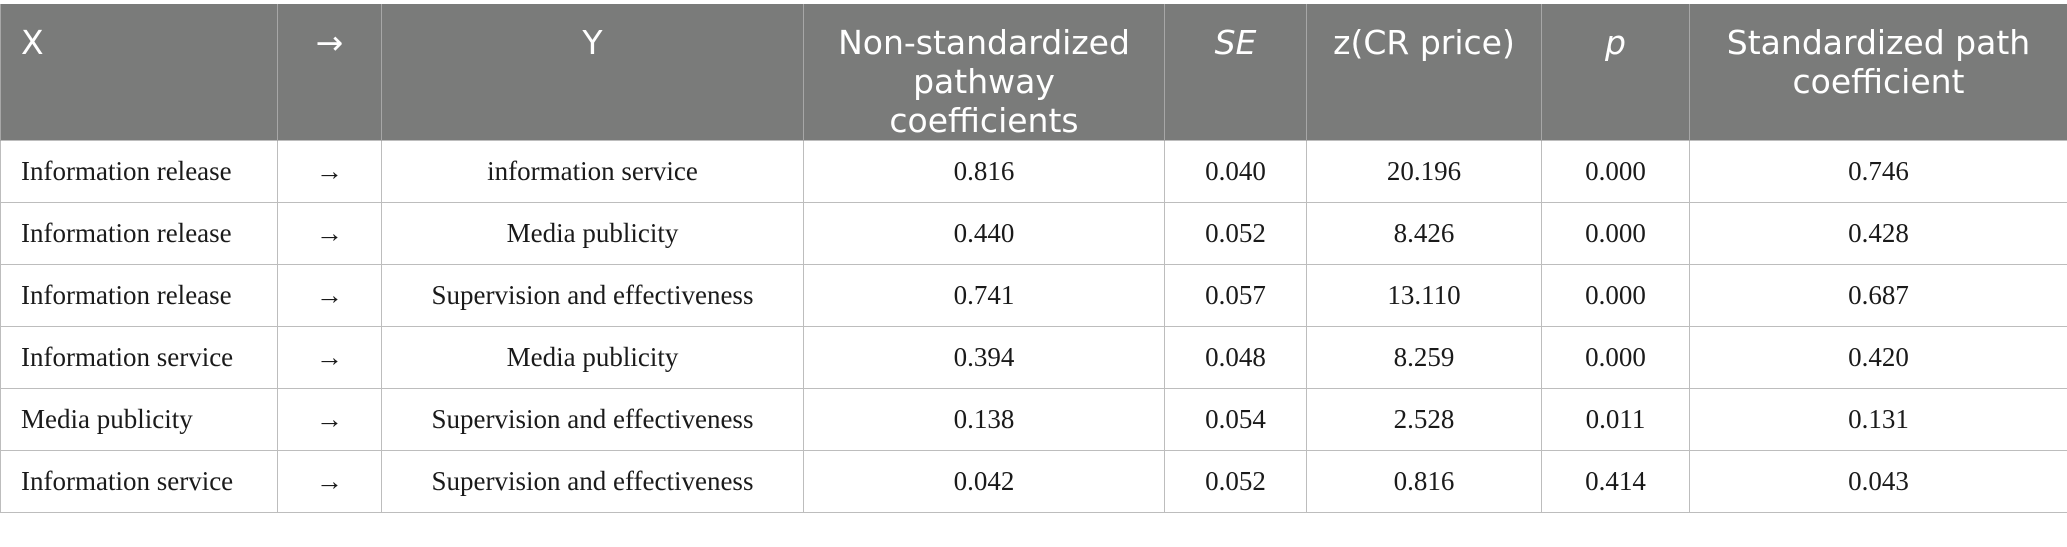  What do you see at coordinates (1424, 295) in the screenshot?
I see `cell-z-cr: 13.110` at bounding box center [1424, 295].